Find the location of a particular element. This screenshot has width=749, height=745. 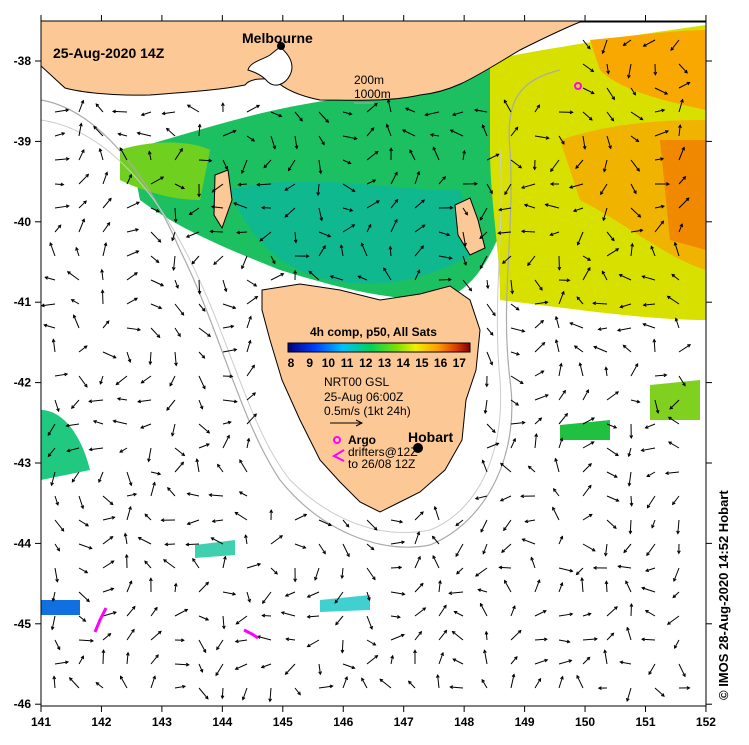

colorbar-tick-label: 16 is located at coordinates (441, 363).